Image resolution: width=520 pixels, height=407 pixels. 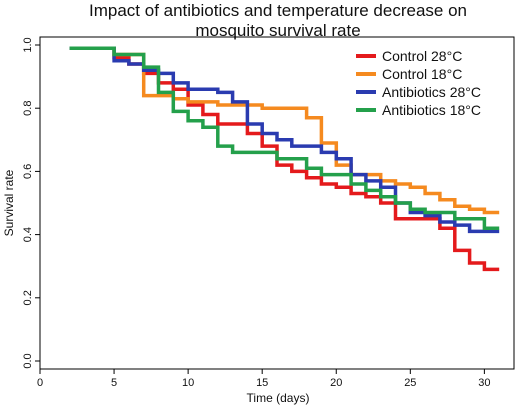 What do you see at coordinates (28, 297) in the screenshot?
I see `y-tick-label: 0.2` at bounding box center [28, 297].